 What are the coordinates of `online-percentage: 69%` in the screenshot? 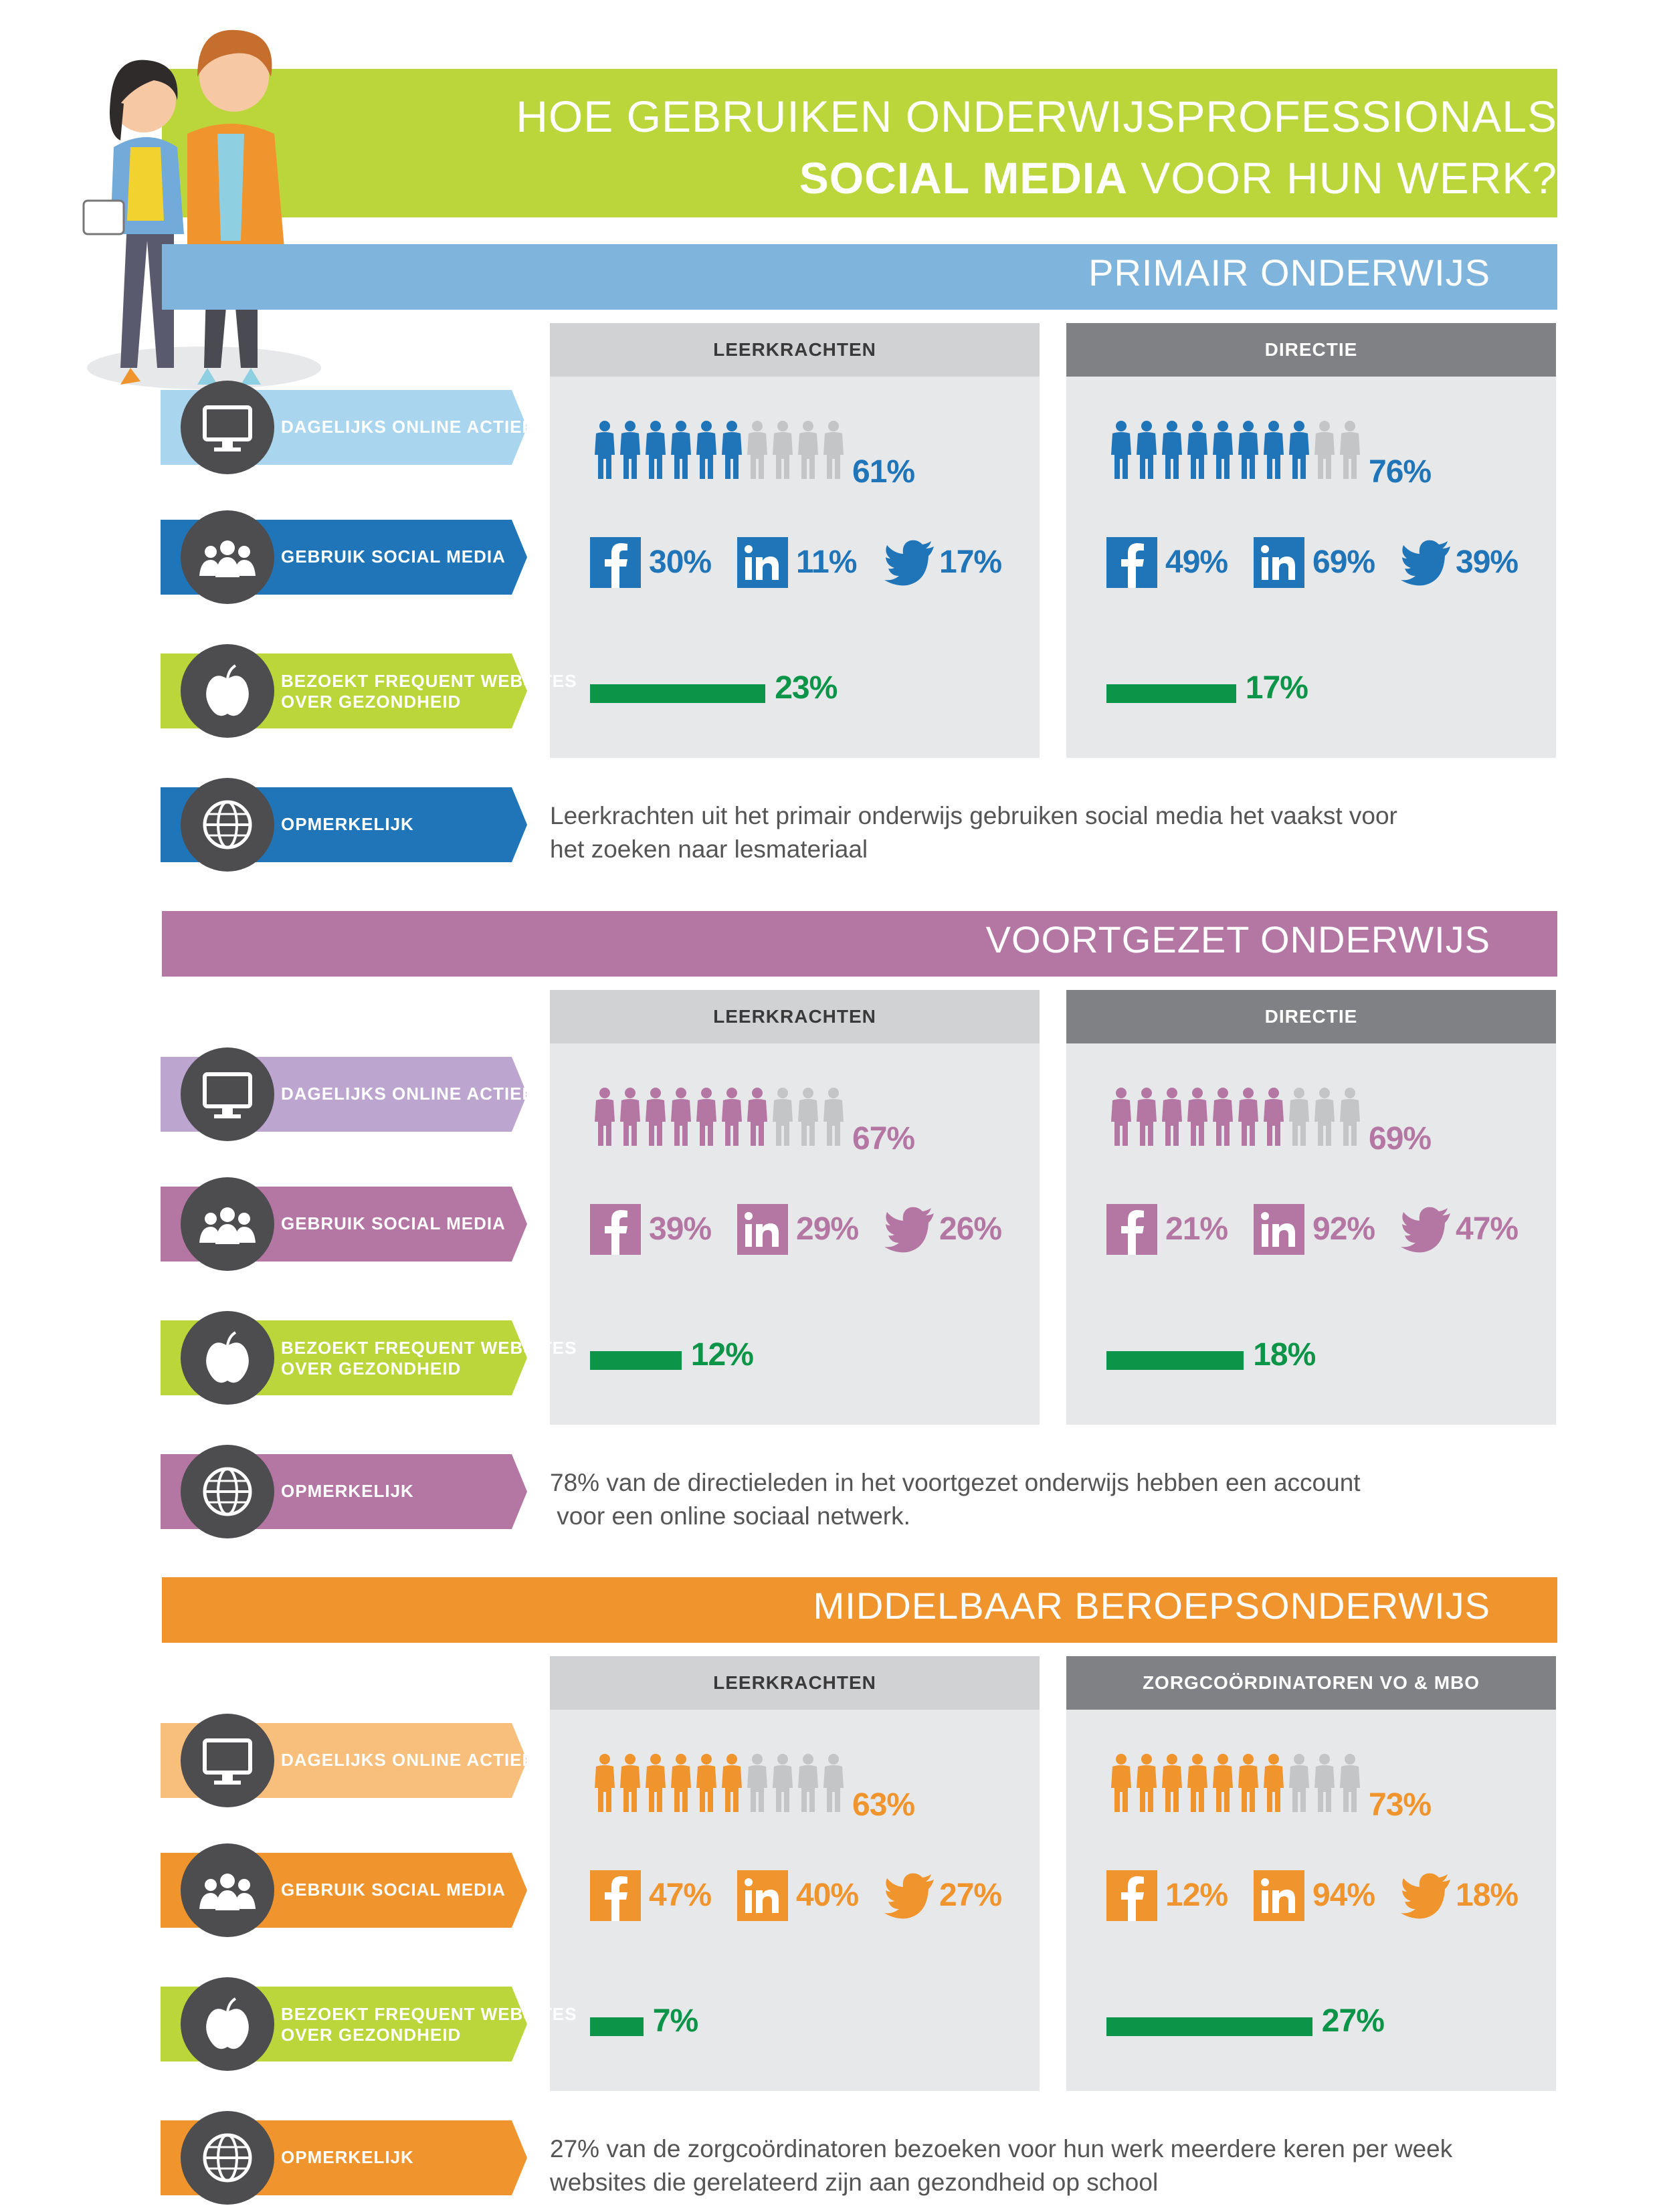 It's located at (1400, 1139).